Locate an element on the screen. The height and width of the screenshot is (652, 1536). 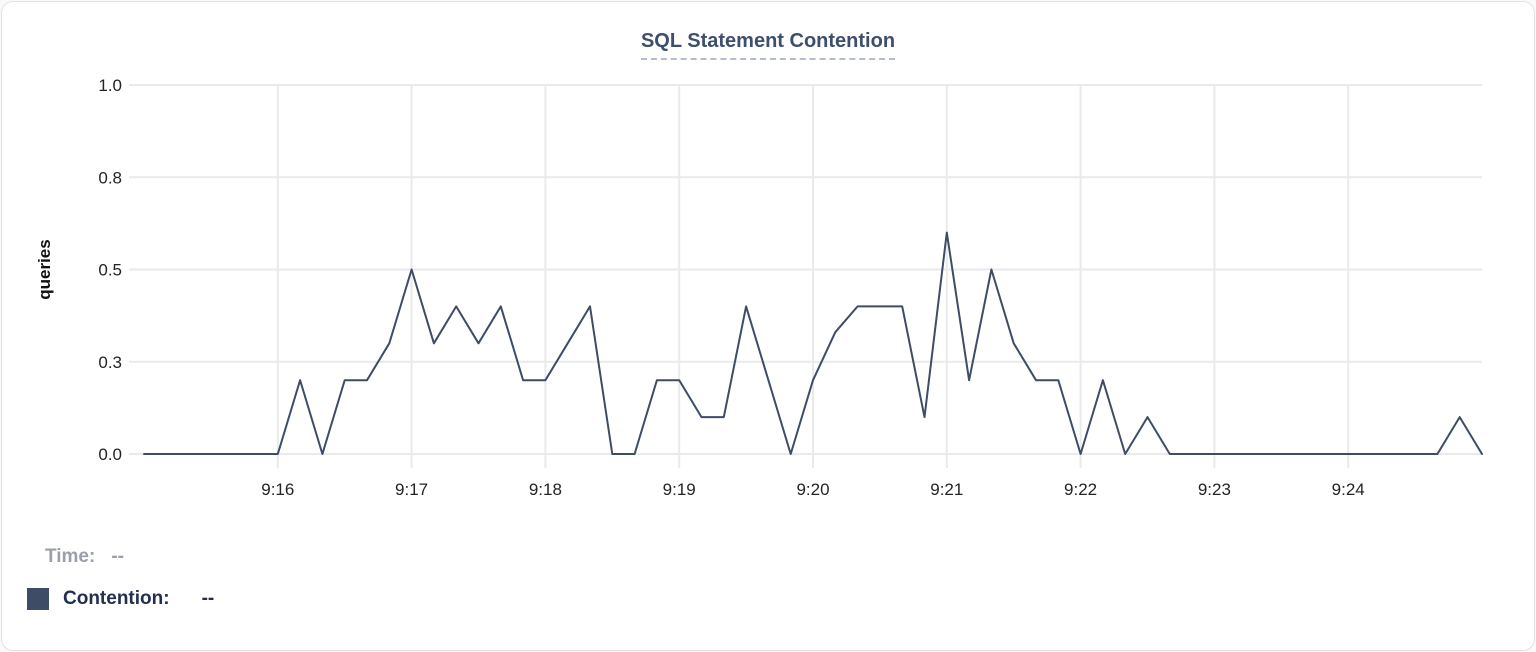
x-tick-label: 9:22 is located at coordinates (1080, 489).